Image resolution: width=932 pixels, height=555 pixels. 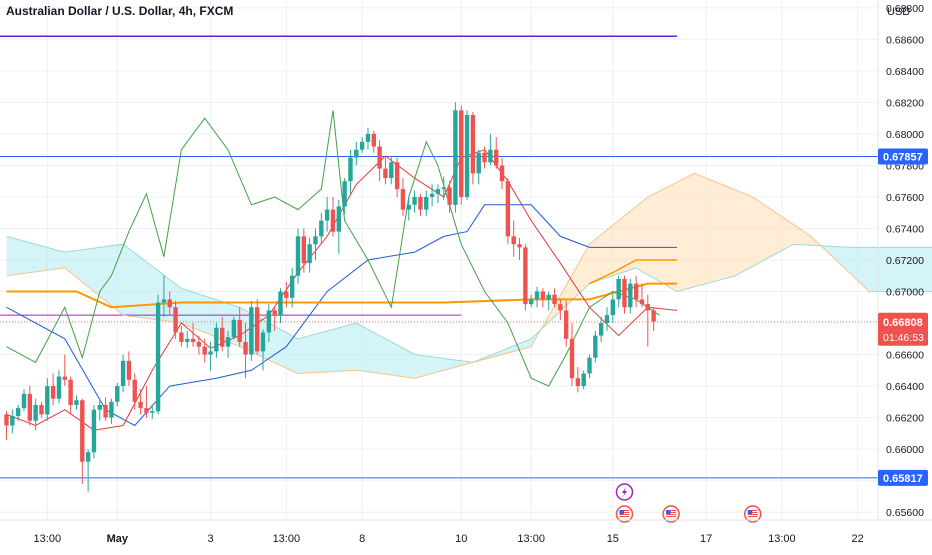 What do you see at coordinates (905, 135) in the screenshot?
I see `y-tick-label: 0.68000` at bounding box center [905, 135].